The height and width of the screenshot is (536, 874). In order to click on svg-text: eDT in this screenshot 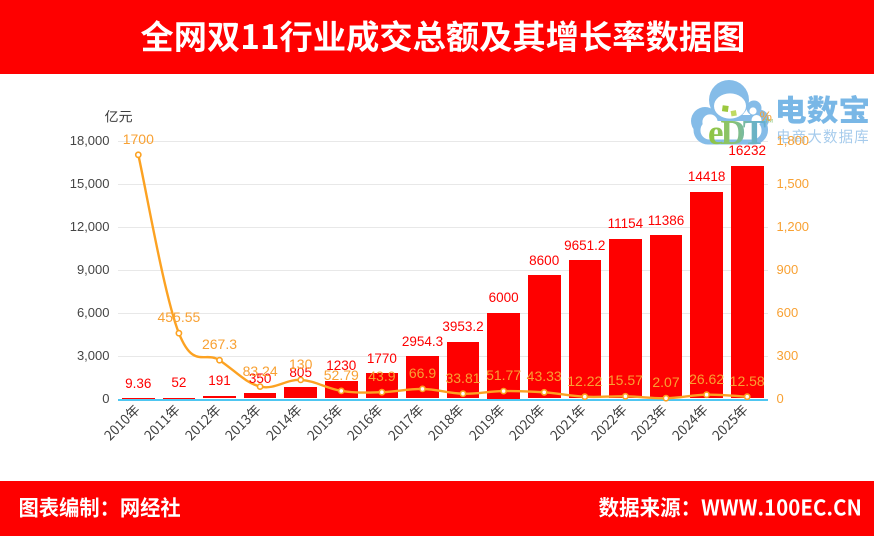, I will do `click(737, 132)`.